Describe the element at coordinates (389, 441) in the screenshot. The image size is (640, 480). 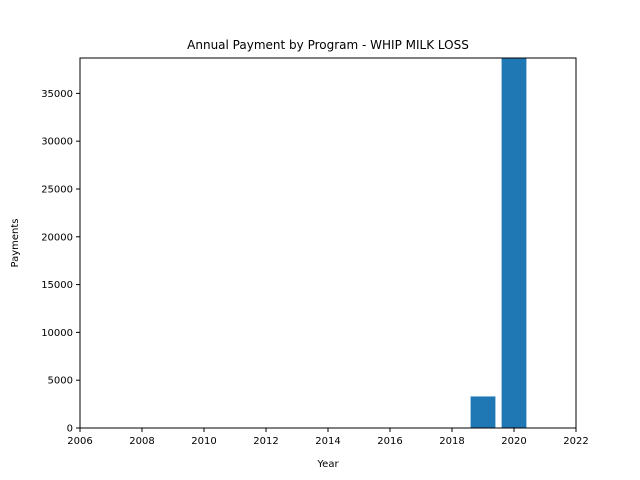
I see `x-tick-label: 2016` at that location.